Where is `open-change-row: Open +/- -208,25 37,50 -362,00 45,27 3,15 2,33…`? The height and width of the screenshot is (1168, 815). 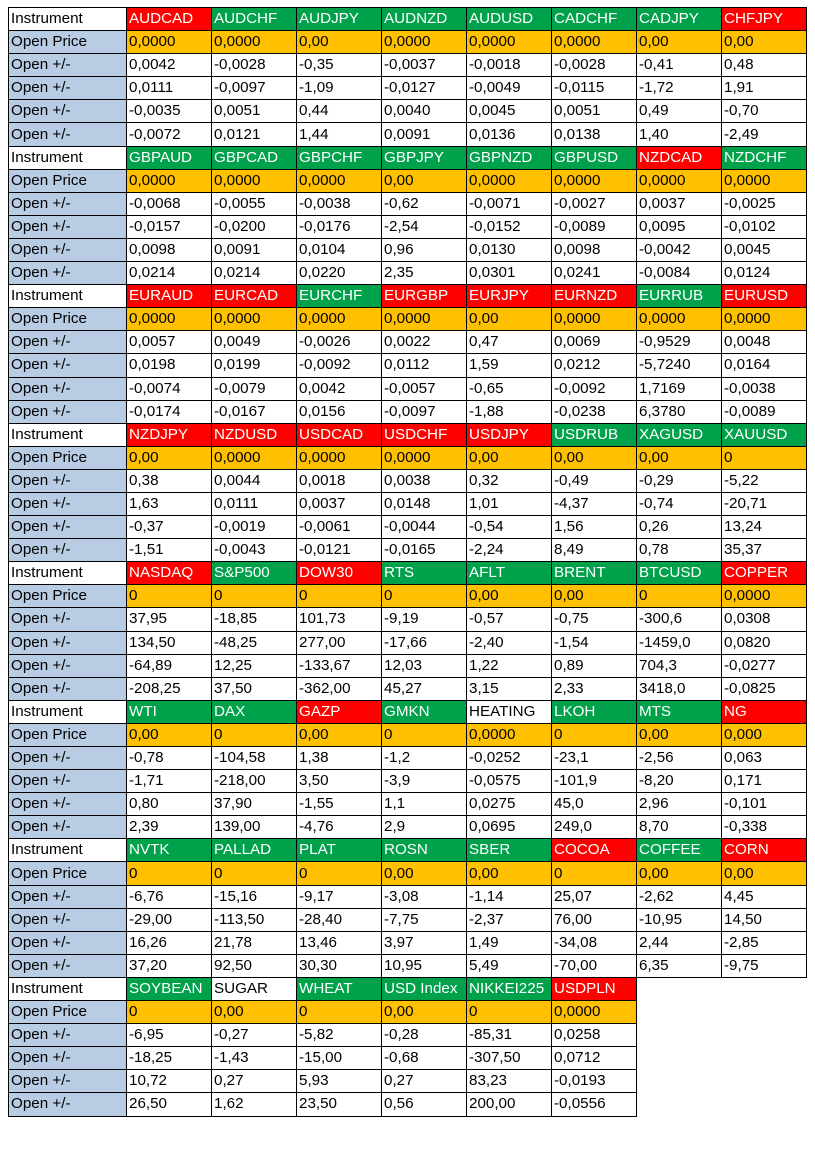 open-change-row: Open +/- -208,25 37,50 -362,00 45,27 3,15 2,33… is located at coordinates (407, 688).